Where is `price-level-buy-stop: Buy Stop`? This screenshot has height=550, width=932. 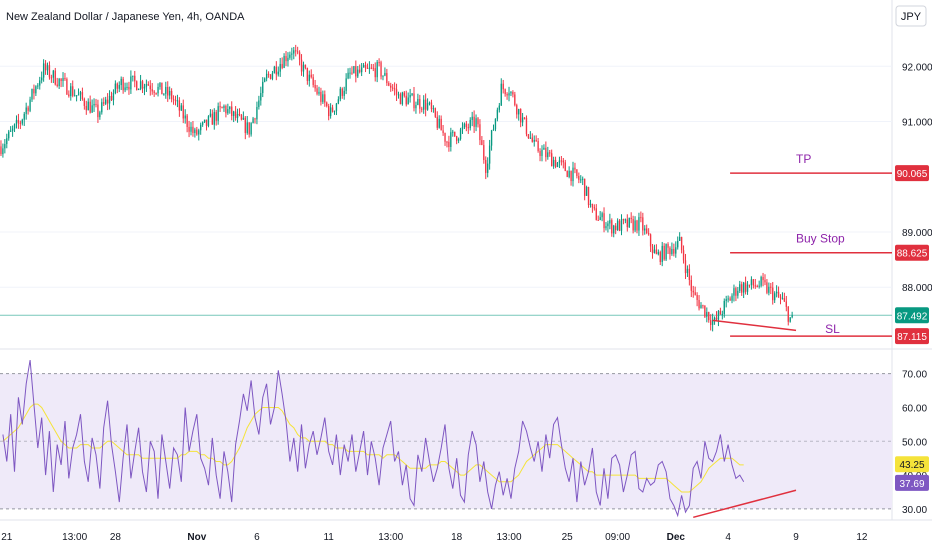 price-level-buy-stop: Buy Stop is located at coordinates (811, 243).